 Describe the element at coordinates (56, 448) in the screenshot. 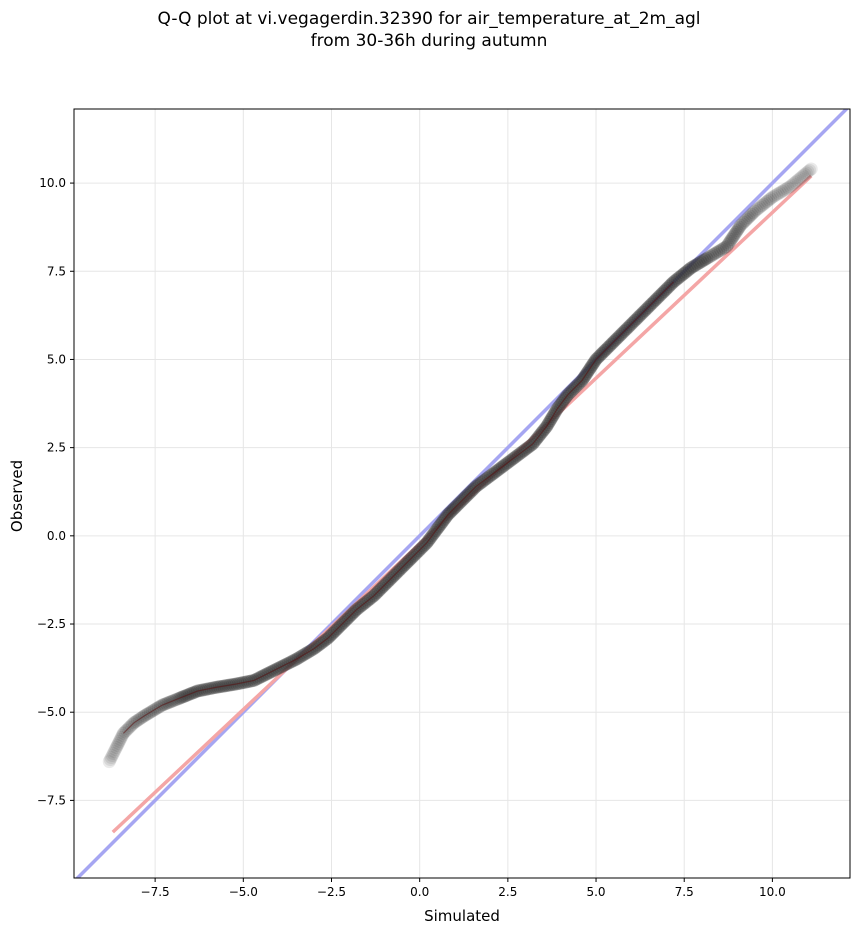

I see `y-tick-label: 2.5` at that location.